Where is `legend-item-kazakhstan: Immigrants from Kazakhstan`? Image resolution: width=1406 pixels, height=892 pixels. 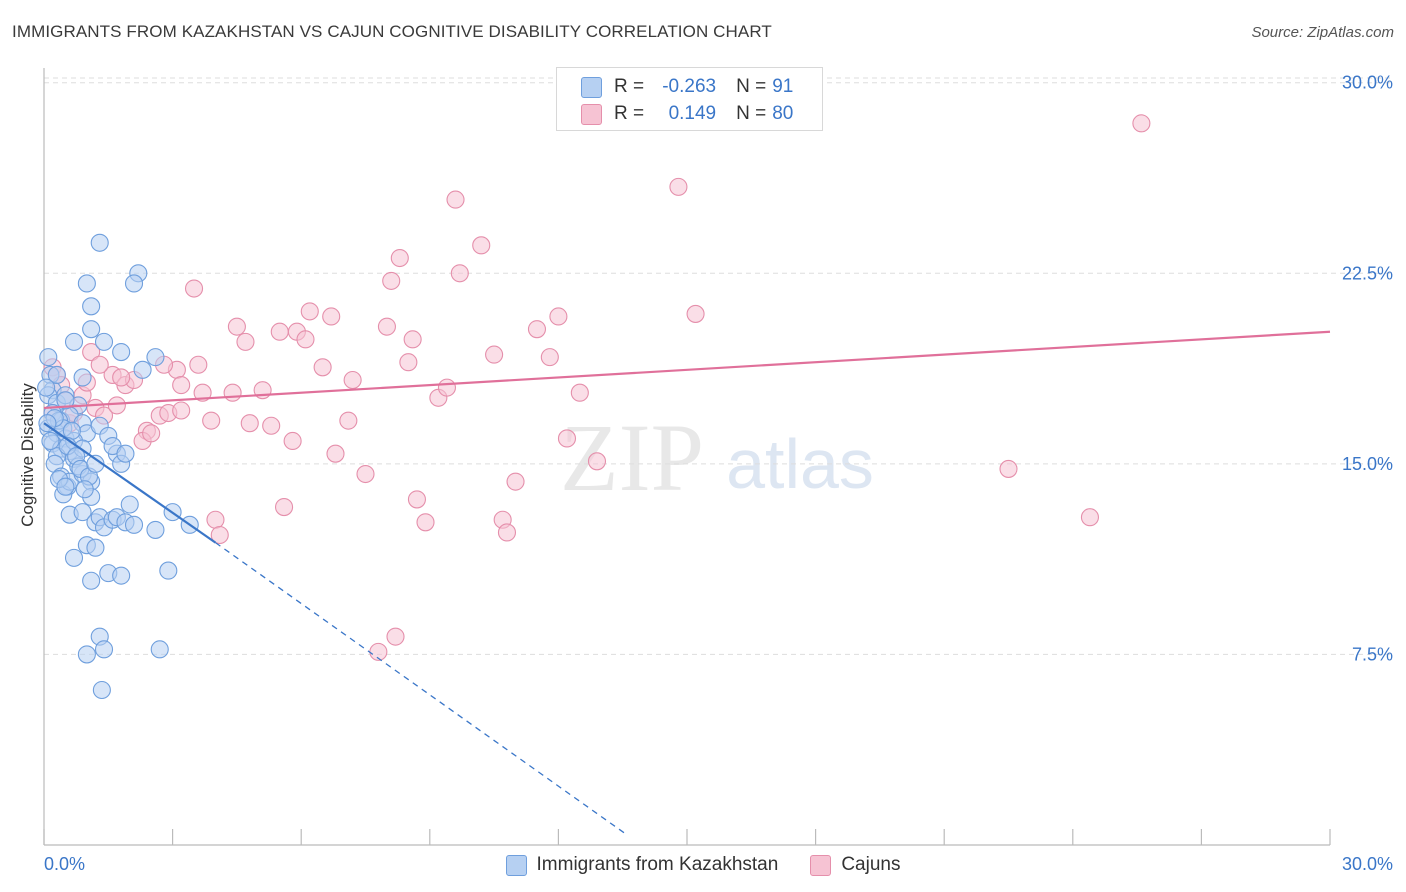
legend-item-kazakhstan: Immigrants from Kazakhstan is located at coordinates (642, 865).